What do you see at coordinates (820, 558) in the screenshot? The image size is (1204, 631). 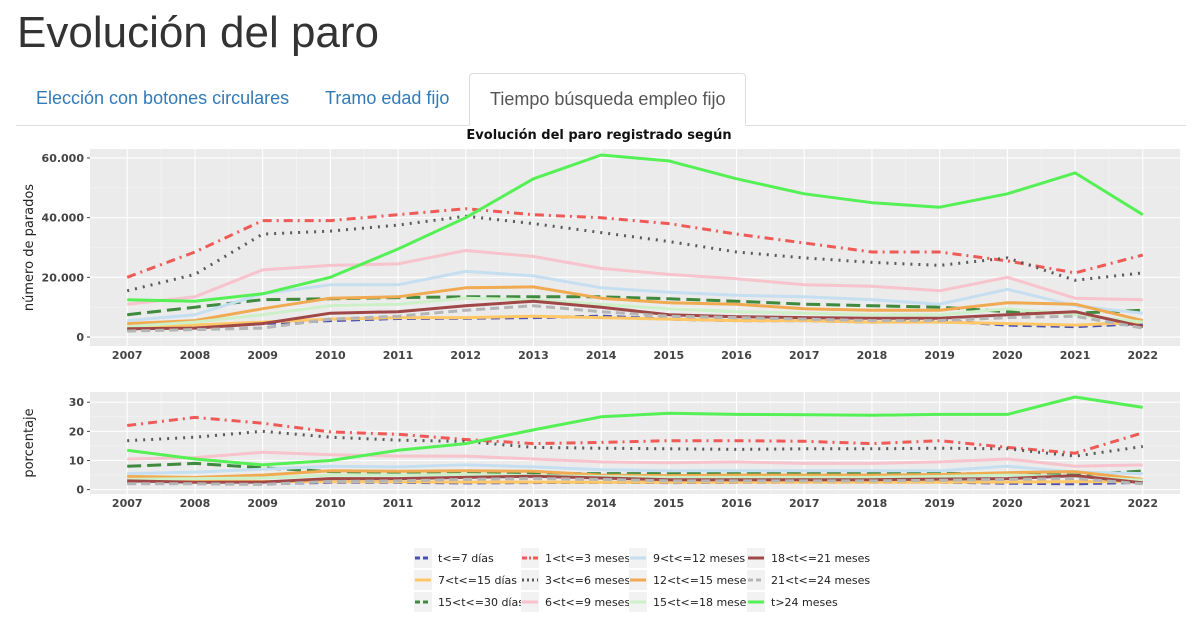 I see `legend-label: 18<t<=21 meses` at bounding box center [820, 558].